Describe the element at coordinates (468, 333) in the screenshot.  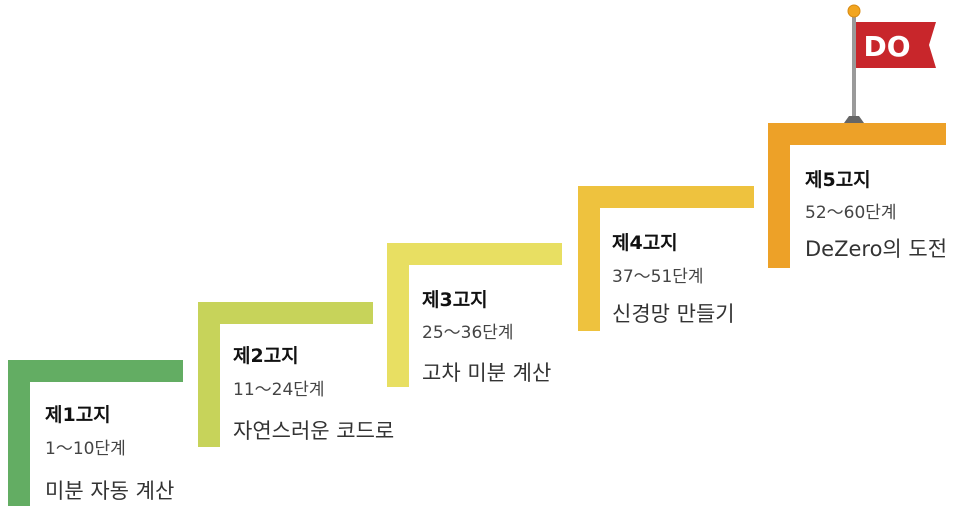
I see `stage-3-range: 25～36단계` at that location.